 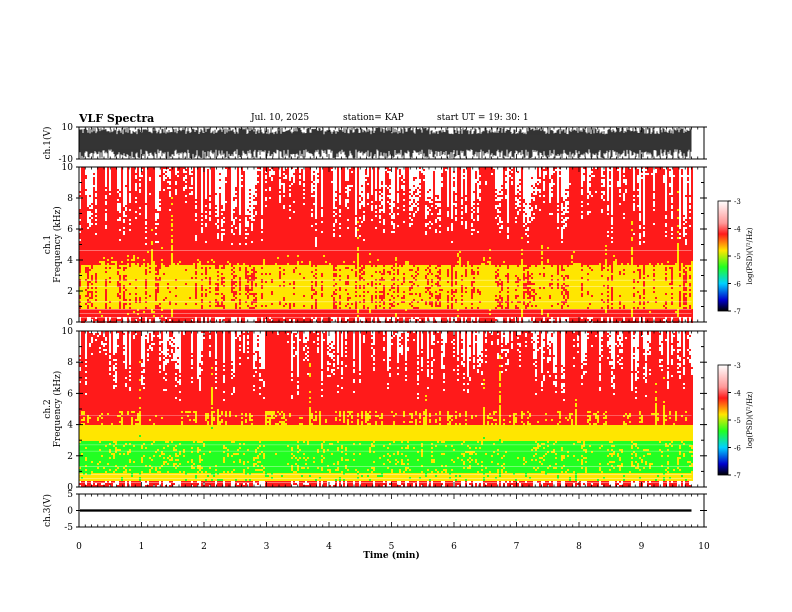 I want to click on ch3-waveform-trace, so click(x=386, y=510).